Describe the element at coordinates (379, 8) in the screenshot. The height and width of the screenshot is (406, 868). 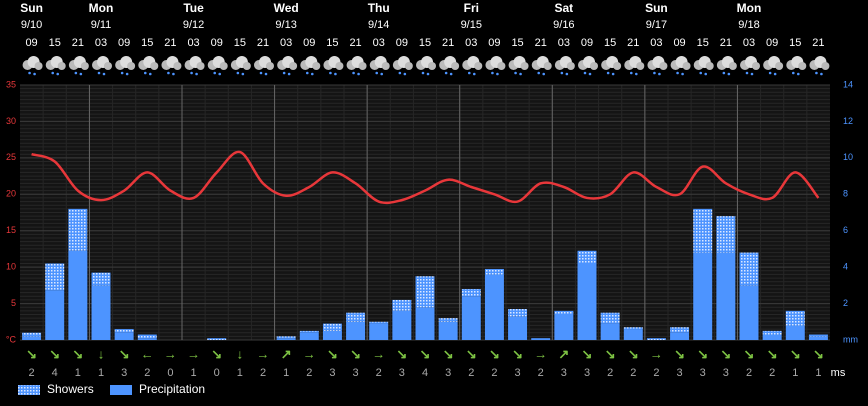
I see `day-name: Thu` at that location.